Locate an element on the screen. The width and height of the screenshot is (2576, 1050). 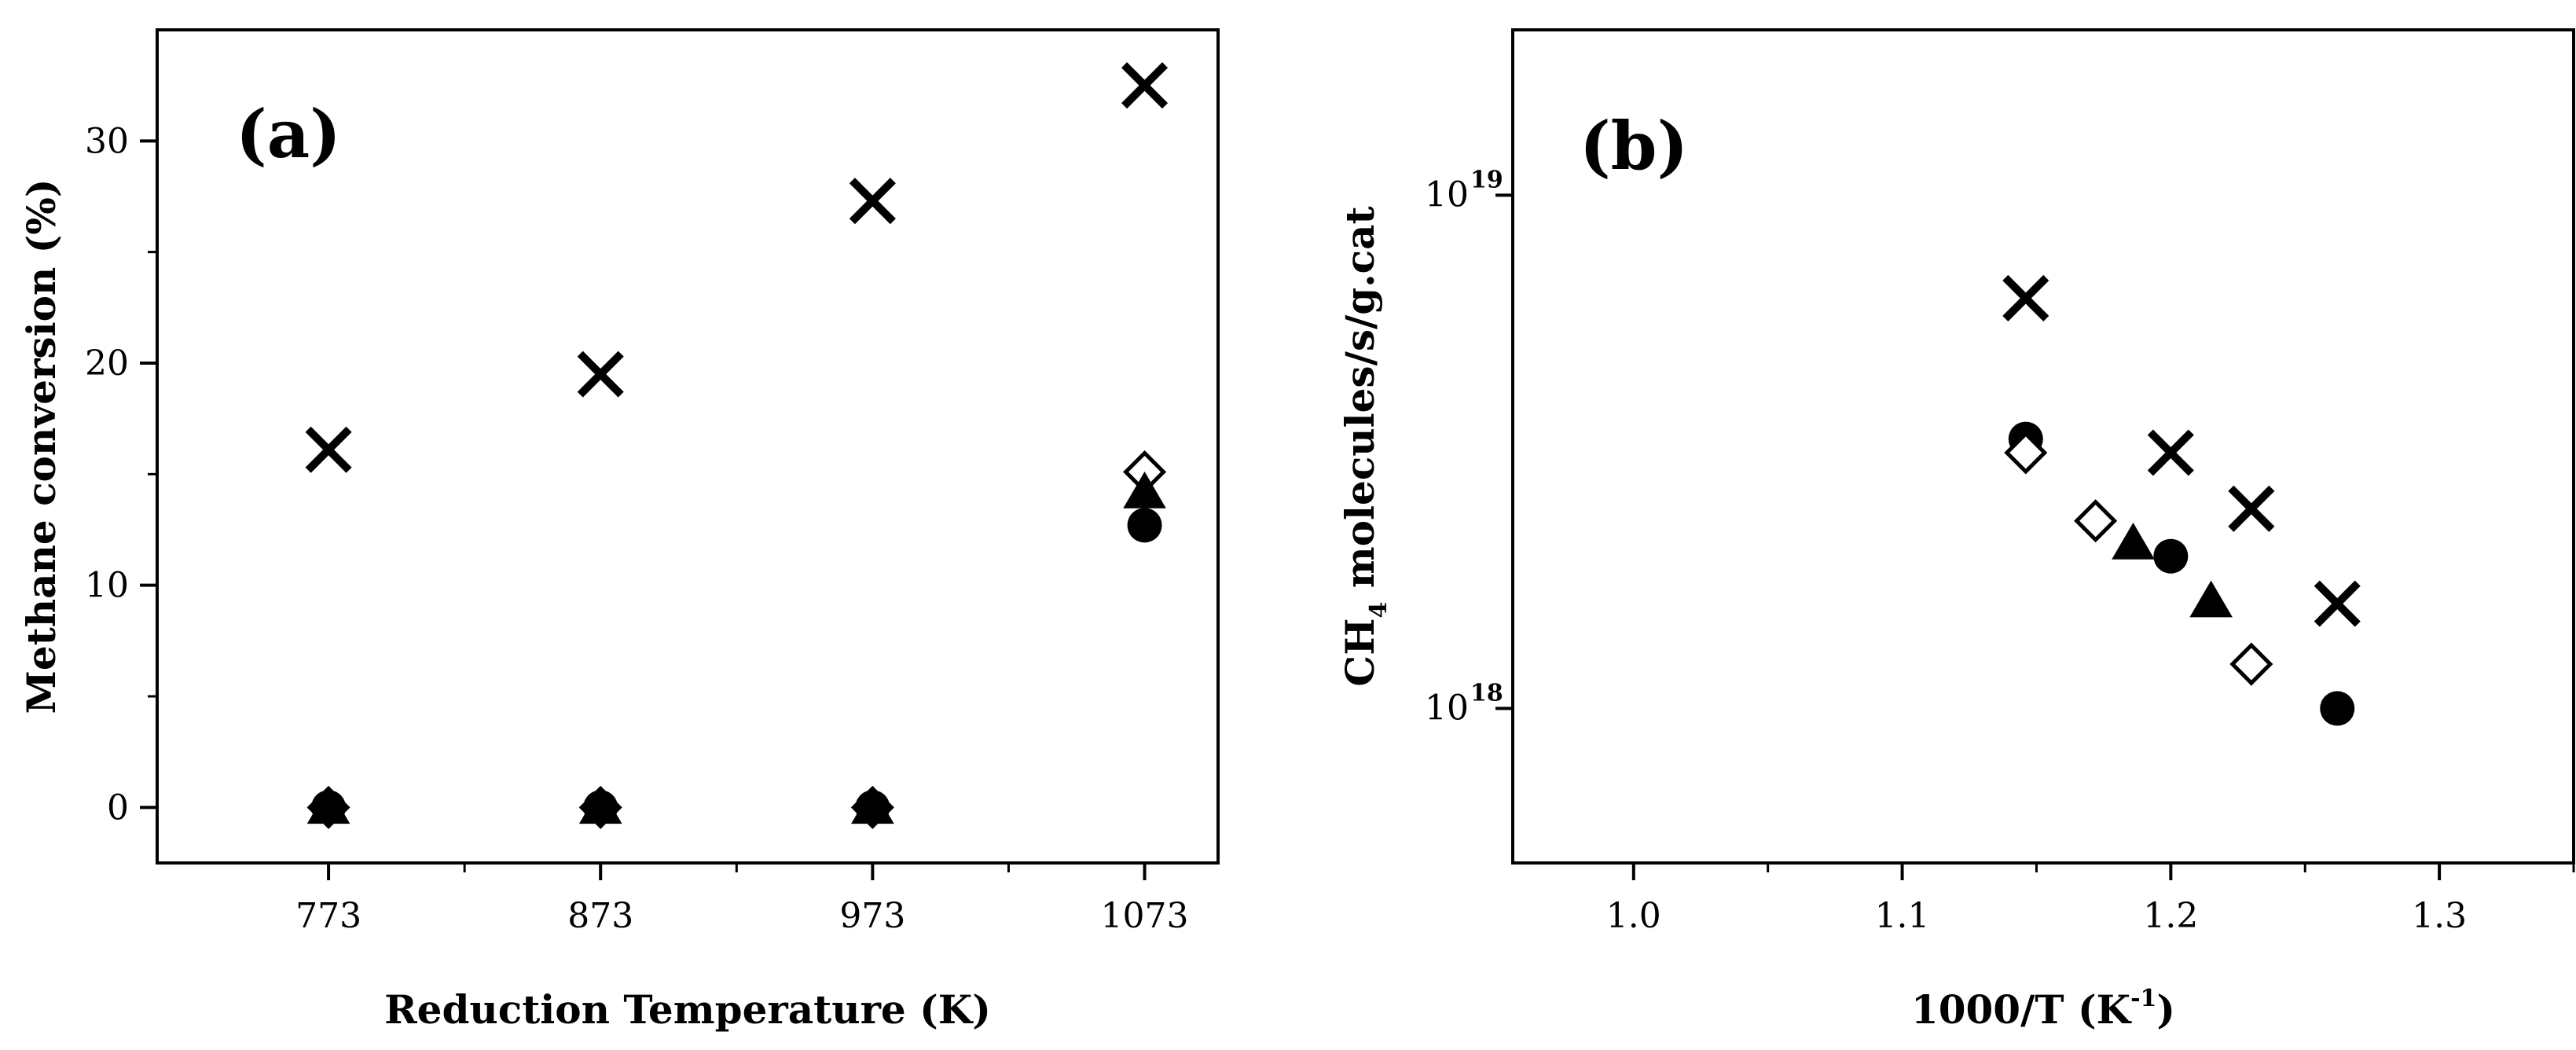
panel-b-xlabel-sup: -1 is located at coordinates (2143, 998).